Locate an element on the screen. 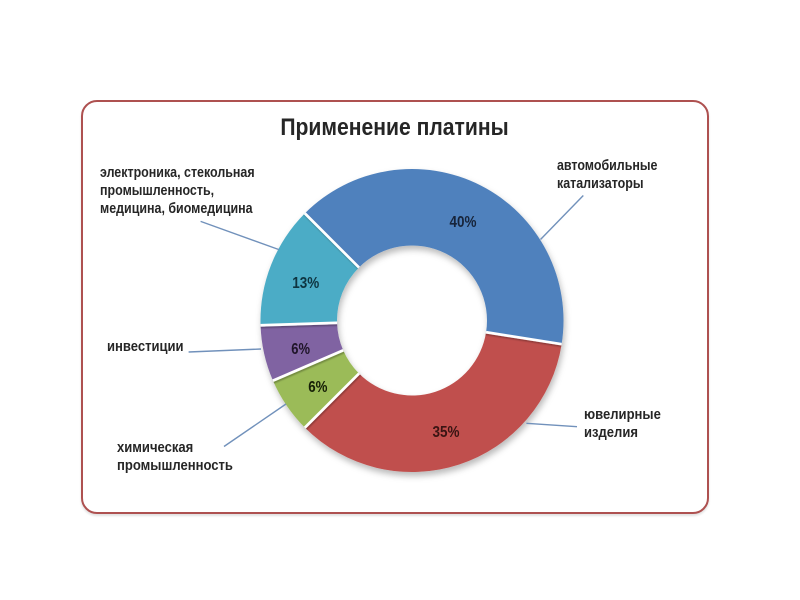 The height and width of the screenshot is (600, 800). svg-text: 40% is located at coordinates (463, 222).